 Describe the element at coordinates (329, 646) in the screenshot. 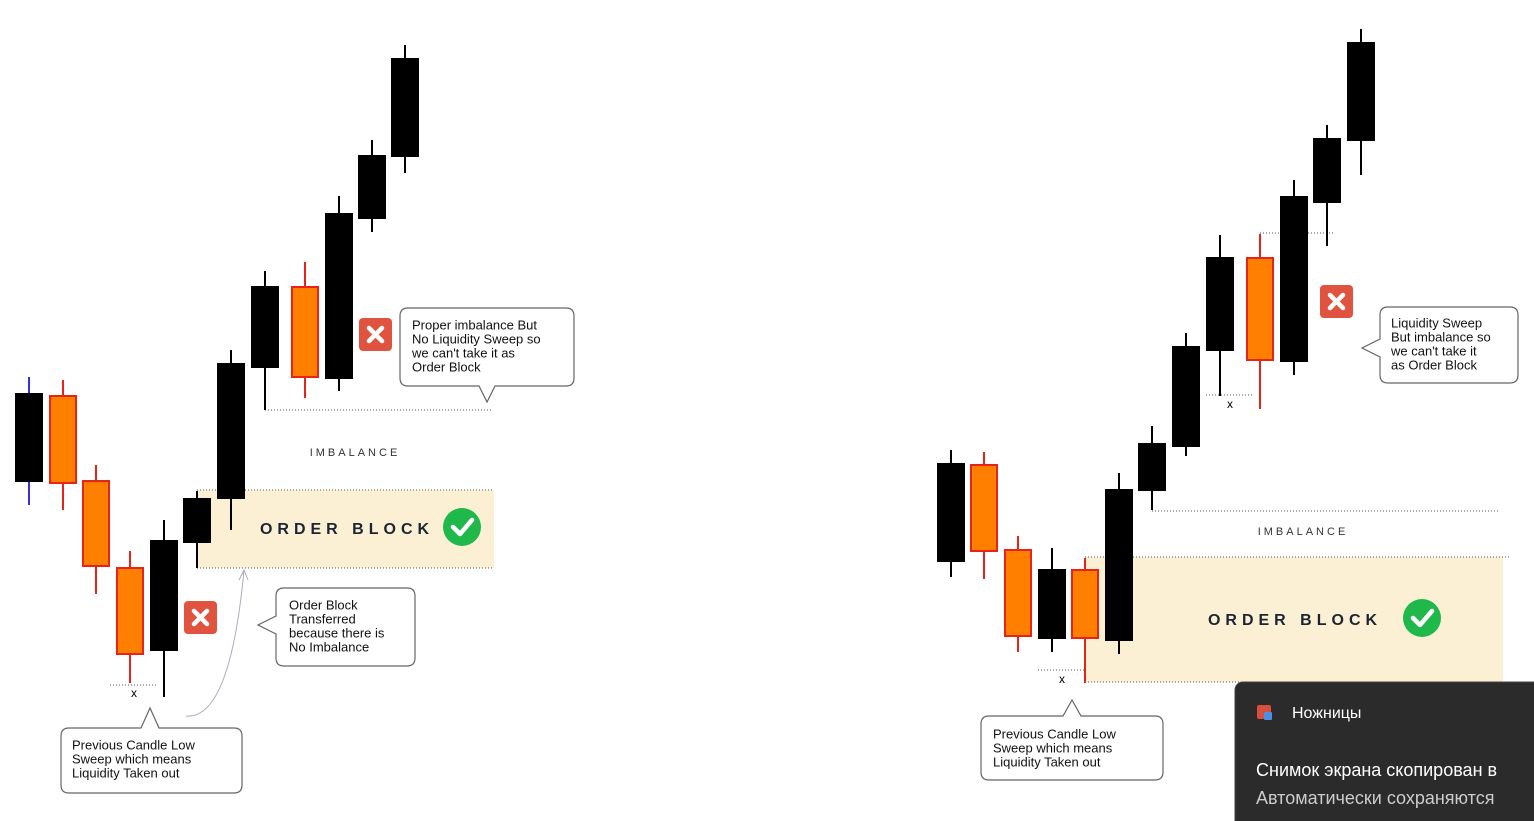

I see `callout-text: No Imbalance` at that location.